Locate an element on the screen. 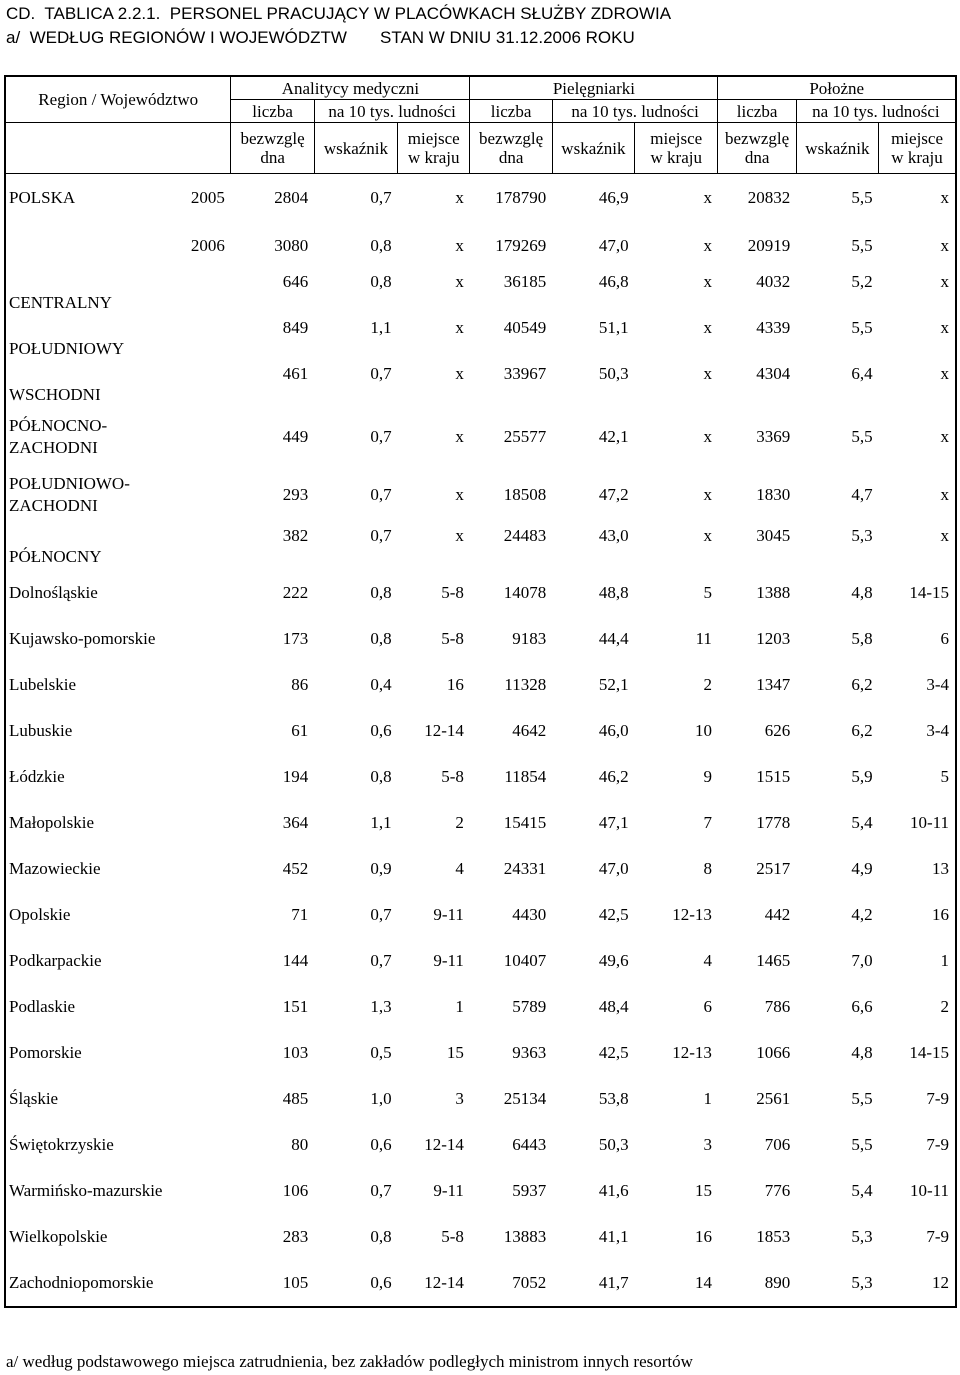  table-row: Mazowieckie 452 0,9 4 24331 47,0 8 2517 4,9 13 is located at coordinates (480, 869).